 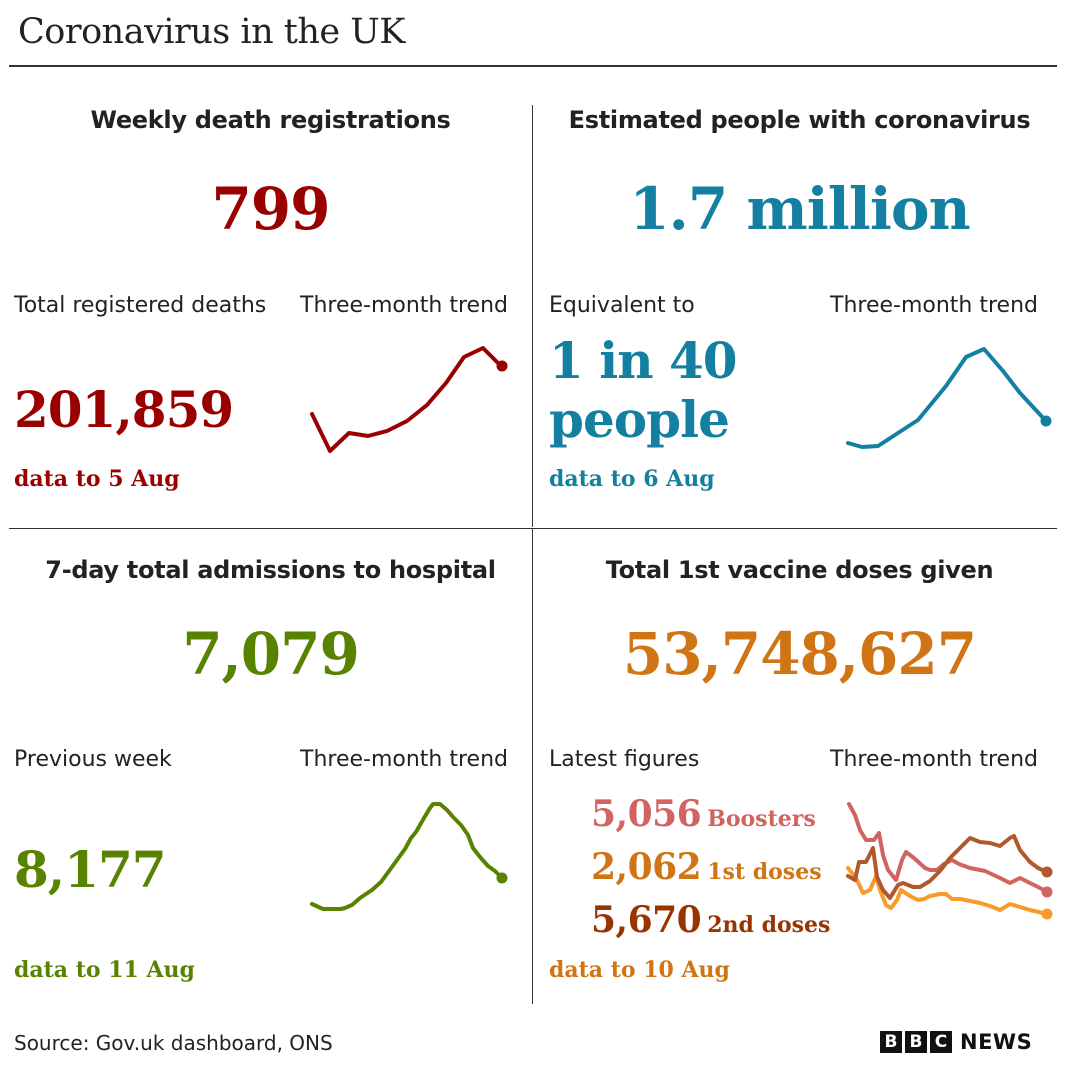 What do you see at coordinates (104, 970) in the screenshot?
I see `hospital-data-note: data to 11 Aug` at bounding box center [104, 970].